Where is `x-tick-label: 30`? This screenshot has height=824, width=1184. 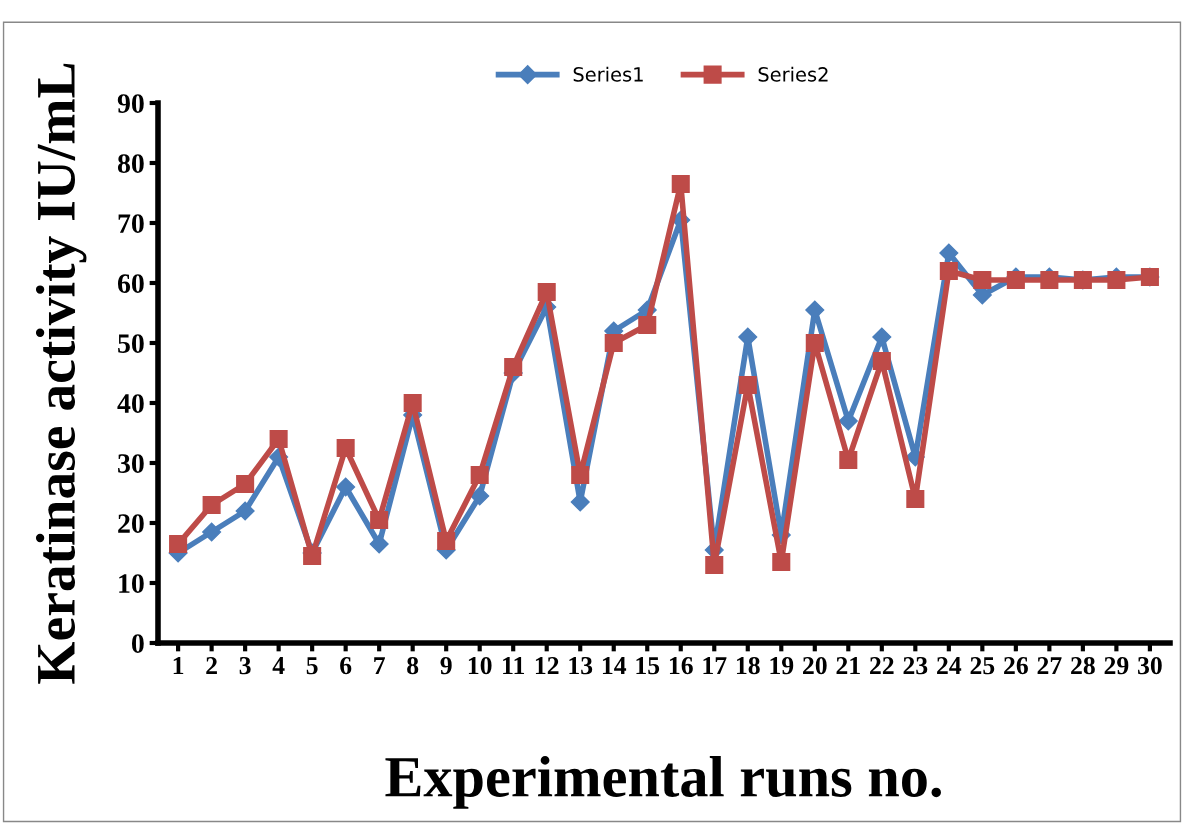
x-tick-label: 30 is located at coordinates (1150, 665).